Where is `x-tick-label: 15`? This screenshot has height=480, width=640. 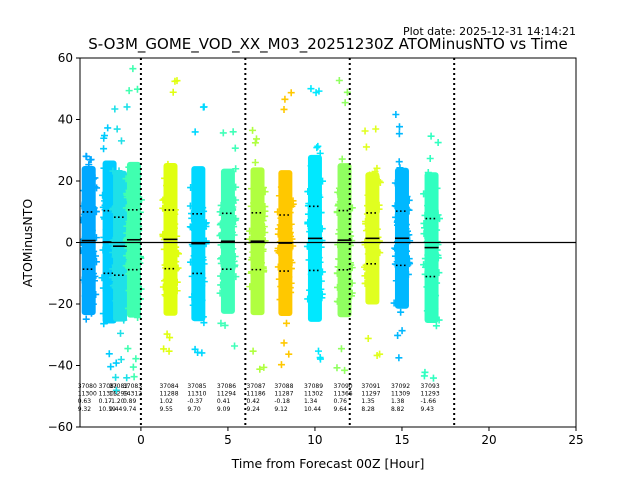
x-tick-label: 15 is located at coordinates (401, 440).